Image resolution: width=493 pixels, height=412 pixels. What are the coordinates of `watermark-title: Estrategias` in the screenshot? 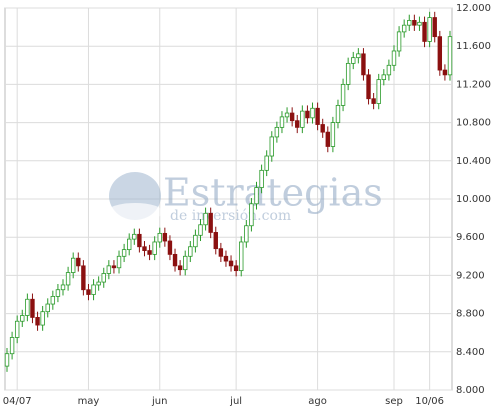 It's located at (273, 193).